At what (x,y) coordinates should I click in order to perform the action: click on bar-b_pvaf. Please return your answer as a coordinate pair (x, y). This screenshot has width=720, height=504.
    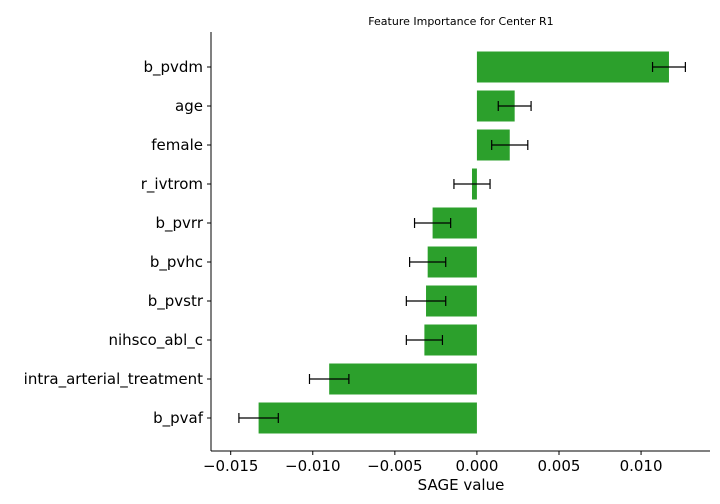
    Looking at the image, I should click on (367, 418).